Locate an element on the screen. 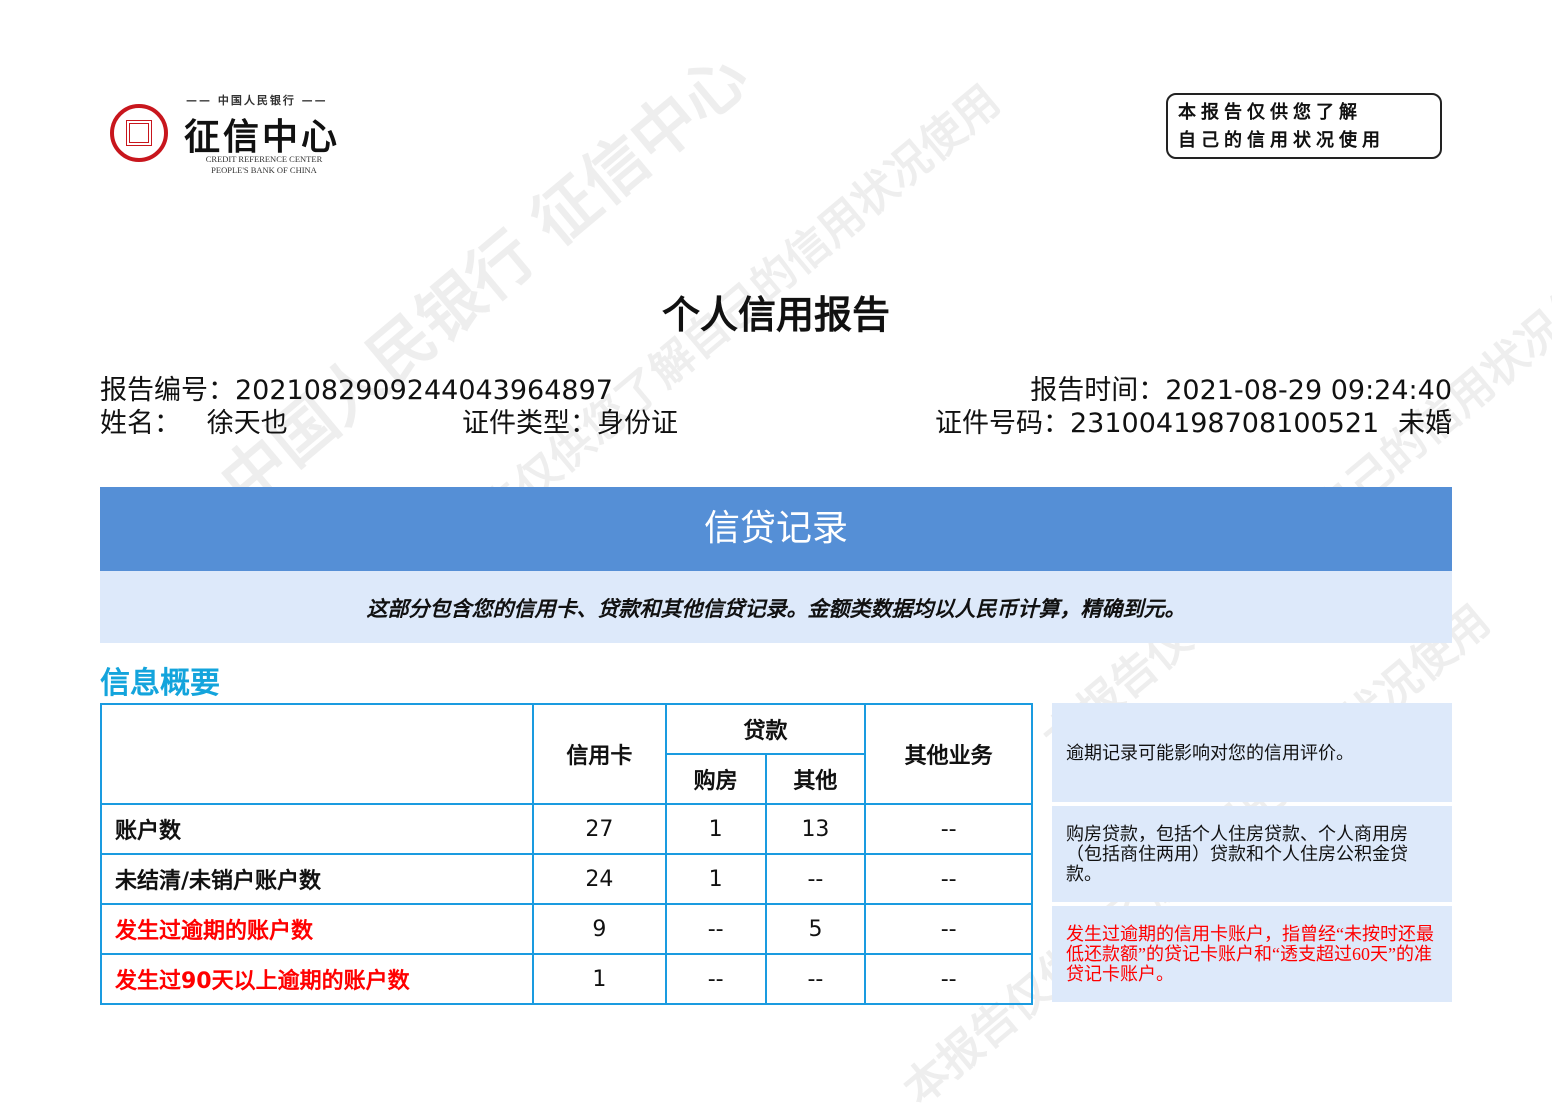 The image size is (1552, 1117). report-number: 报告编号：2021082909244043964897 is located at coordinates (356, 390).